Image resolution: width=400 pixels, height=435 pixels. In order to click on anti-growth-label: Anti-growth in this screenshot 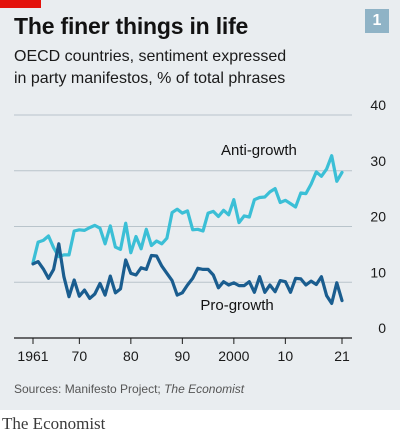, I will do `click(259, 150)`.